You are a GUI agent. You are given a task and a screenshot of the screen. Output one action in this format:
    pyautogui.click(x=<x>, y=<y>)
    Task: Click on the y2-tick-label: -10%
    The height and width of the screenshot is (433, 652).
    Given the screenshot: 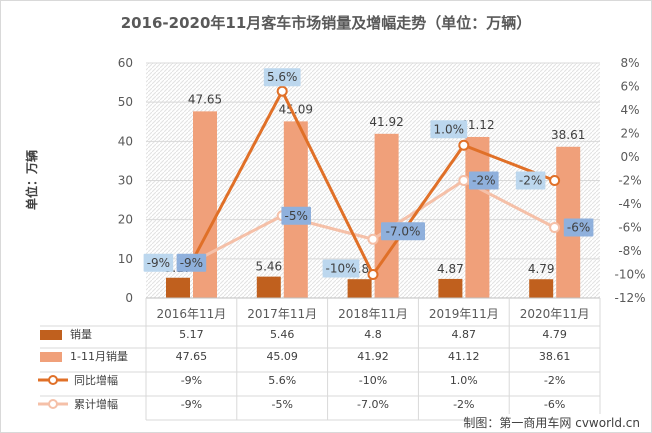 What is the action you would take?
    pyautogui.click(x=629, y=275)
    